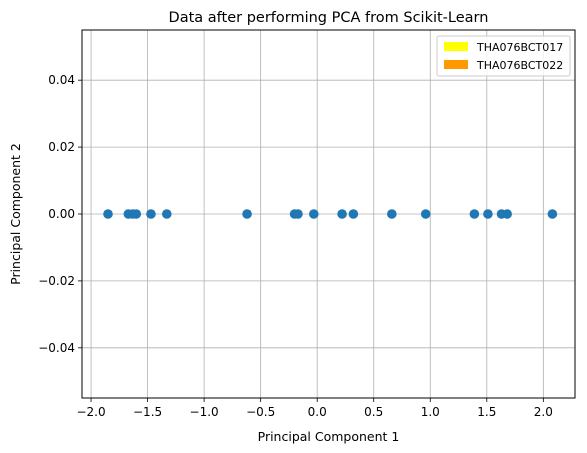  Describe the element at coordinates (56, 348) in the screenshot. I see `y-tick-label: −0.04` at that location.